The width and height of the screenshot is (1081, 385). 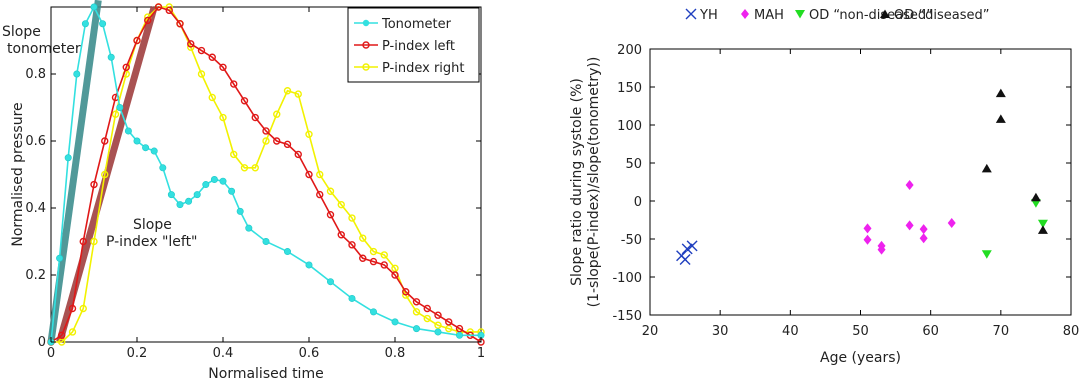 What do you see at coordinates (631, 240) in the screenshot?
I see `y-tick-label: -50` at bounding box center [631, 240].